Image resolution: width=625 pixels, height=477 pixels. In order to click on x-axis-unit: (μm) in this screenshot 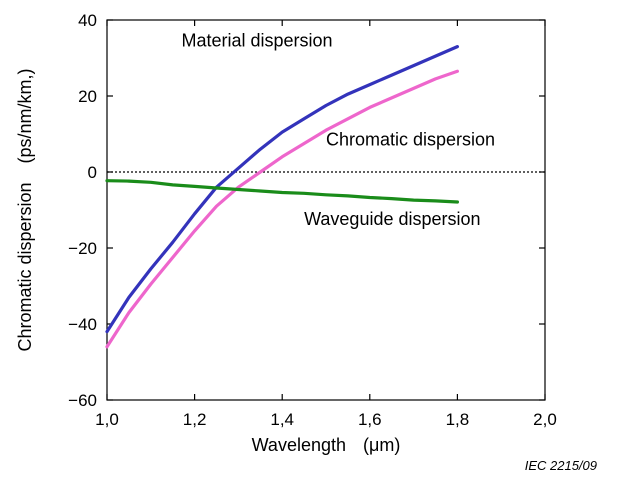, I will do `click(381, 445)`.